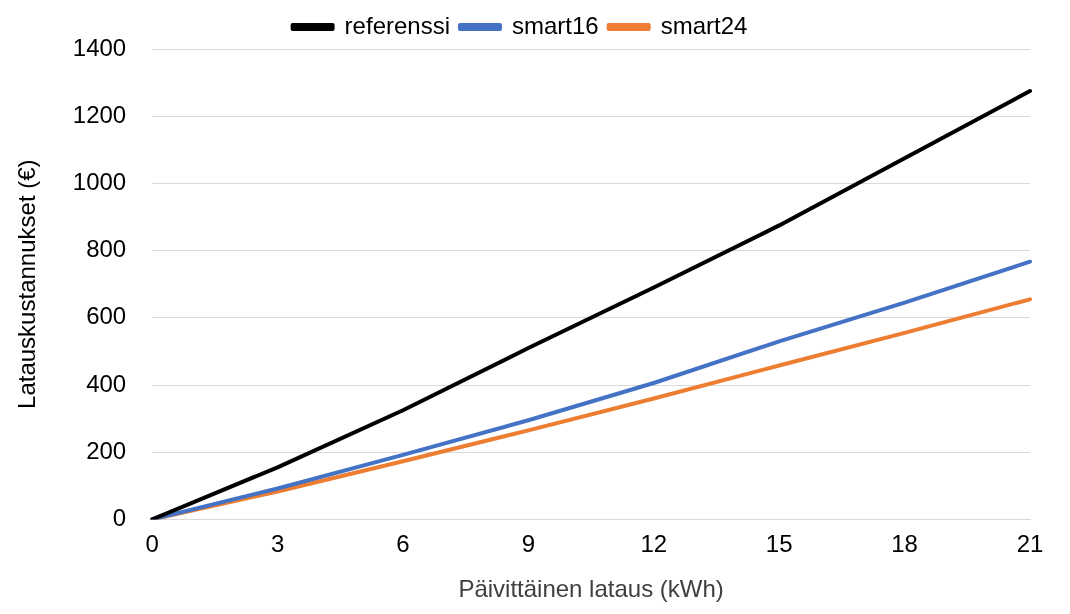 Image resolution: width=1070 pixels, height=614 pixels. What do you see at coordinates (99, 182) in the screenshot?
I see `y-tick-label: 1000` at bounding box center [99, 182].